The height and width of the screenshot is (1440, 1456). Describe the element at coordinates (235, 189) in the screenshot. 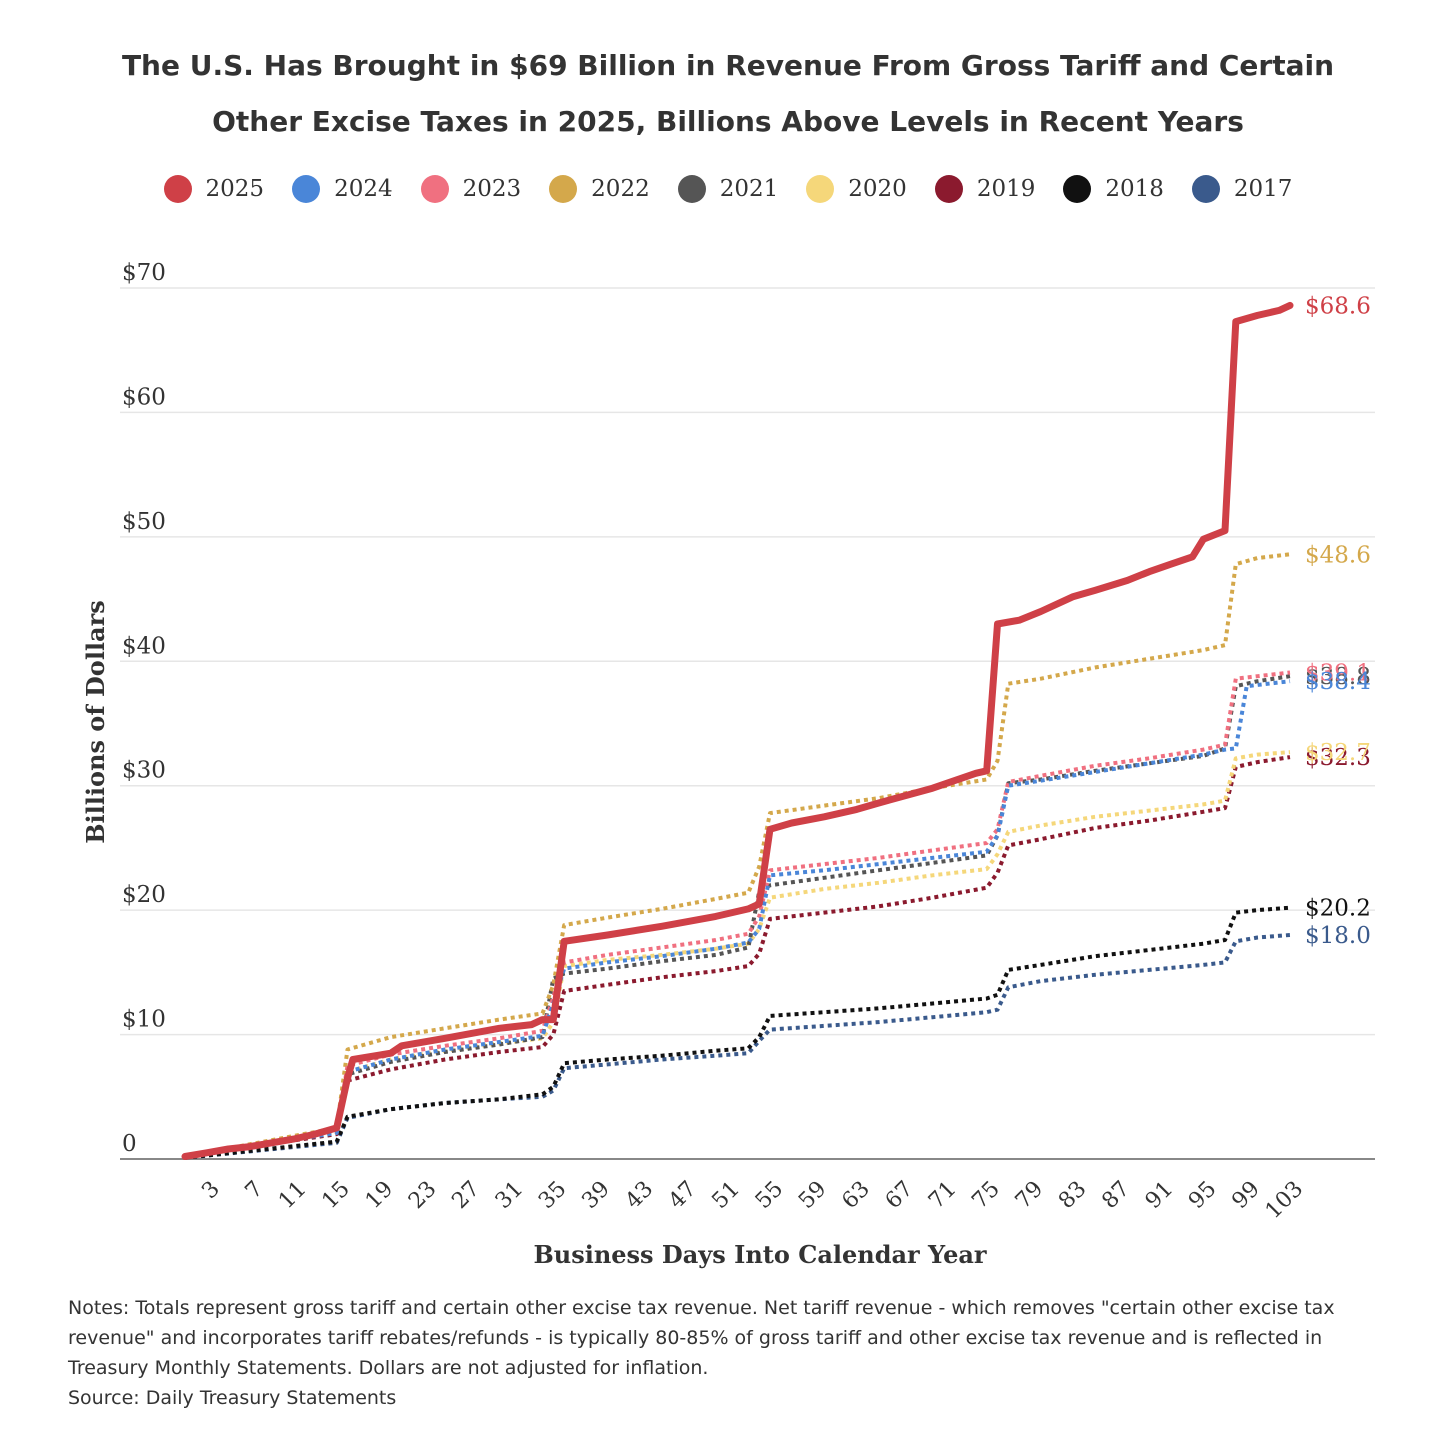

I see `legend-label: 2025` at that location.